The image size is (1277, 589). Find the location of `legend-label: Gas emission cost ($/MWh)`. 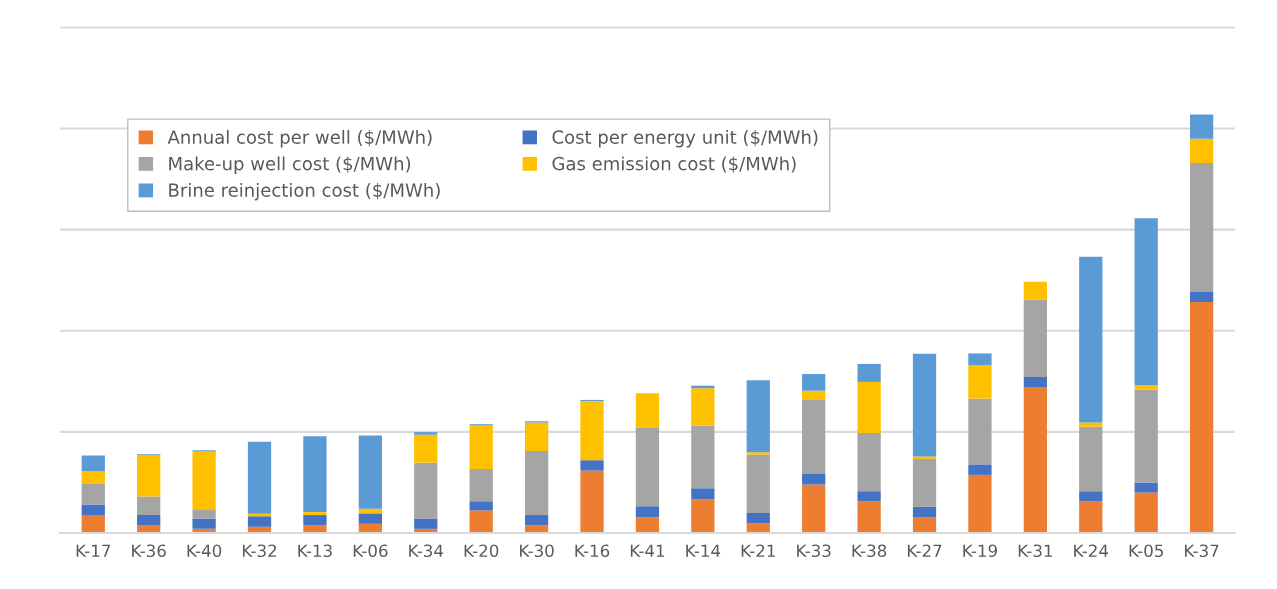

legend-label: Gas emission cost ($/MWh) is located at coordinates (674, 164).